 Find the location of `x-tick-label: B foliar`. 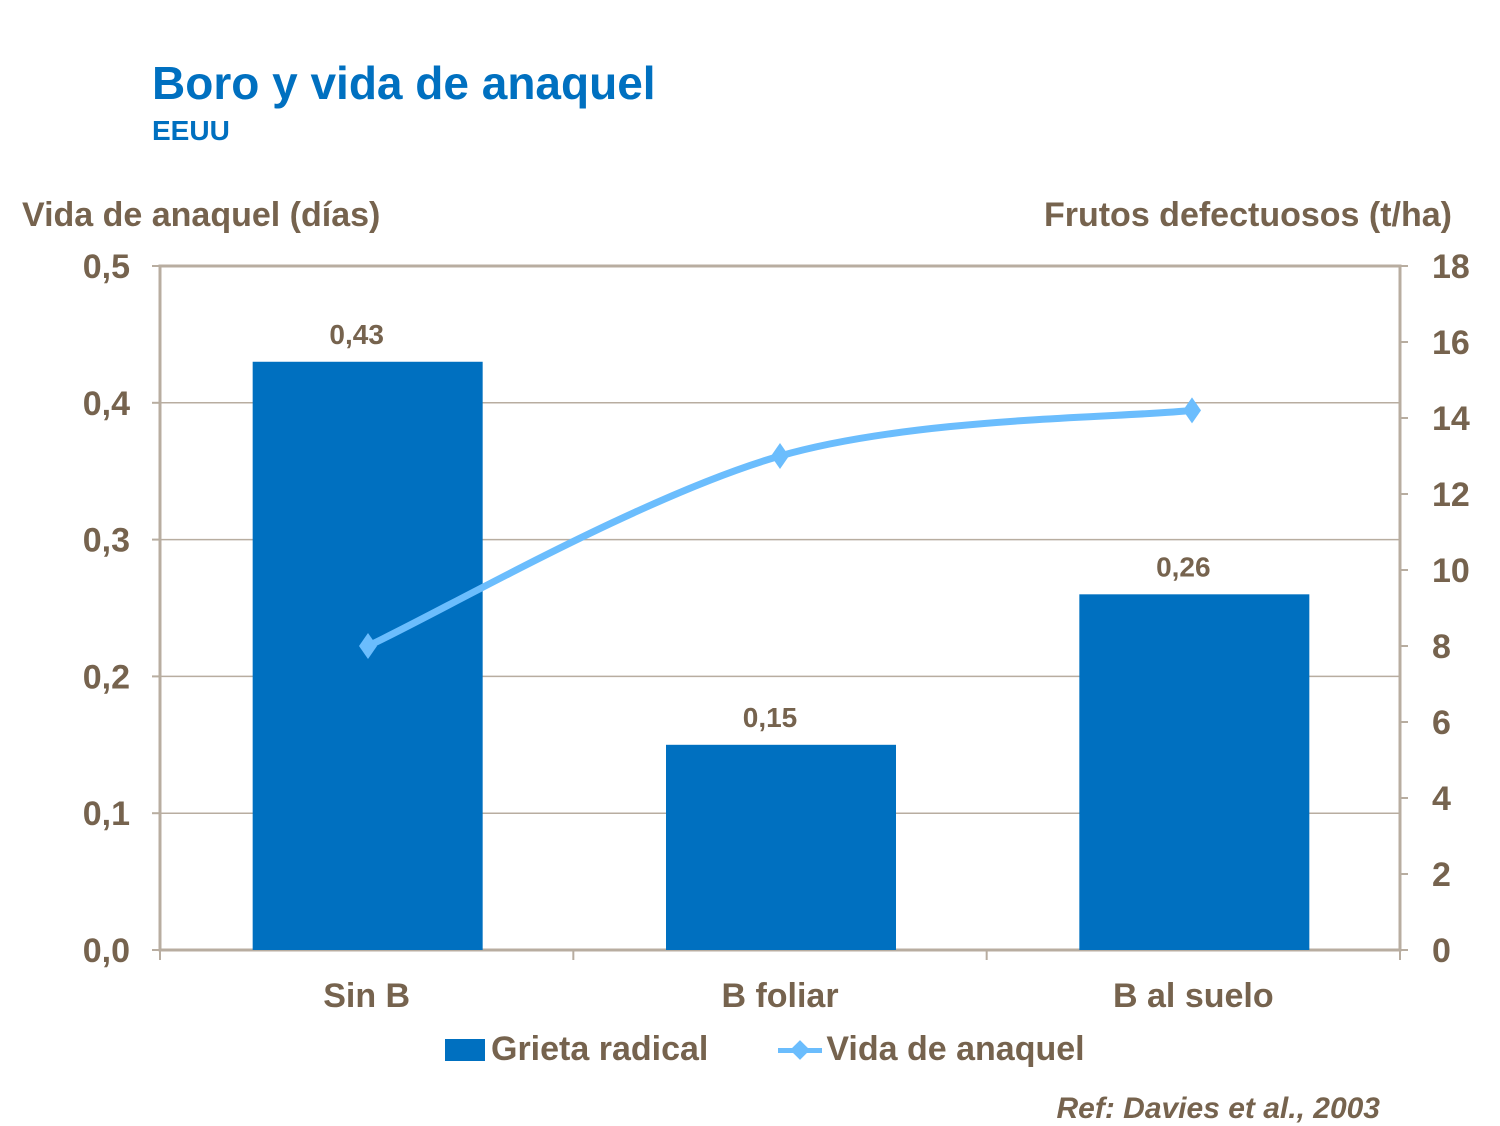

x-tick-label: B foliar is located at coordinates (779, 996).